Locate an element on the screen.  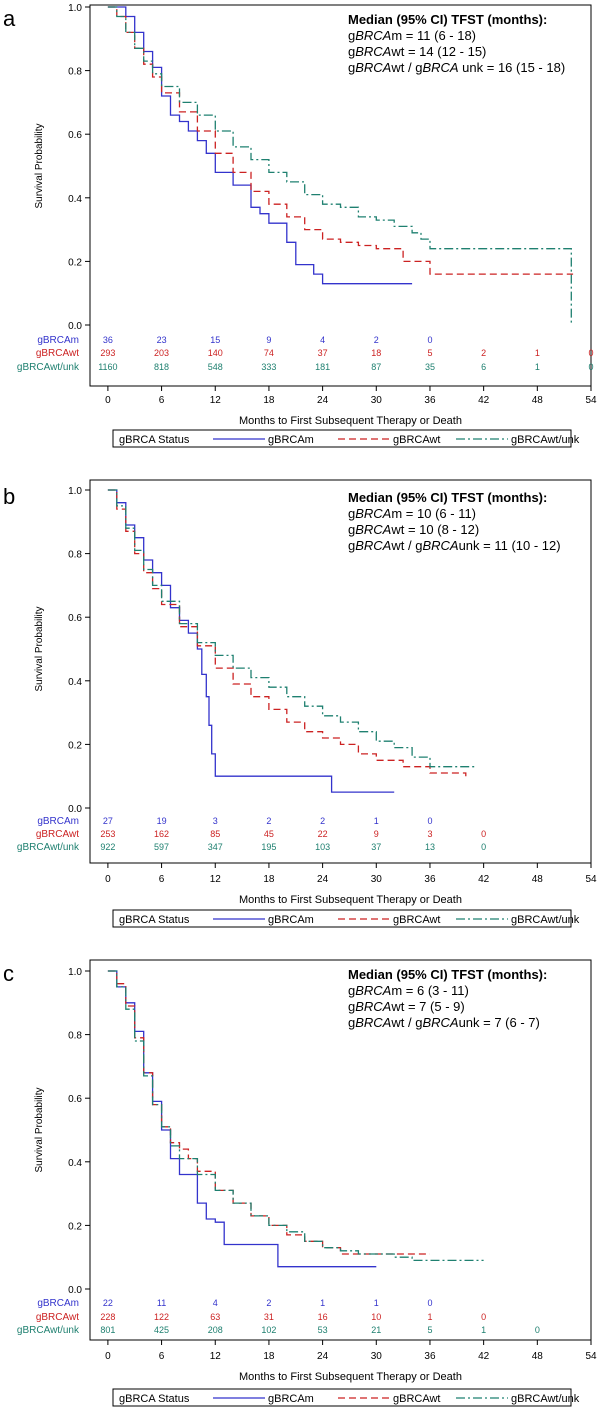
risk-count: 5 is located at coordinates (429, 1330).